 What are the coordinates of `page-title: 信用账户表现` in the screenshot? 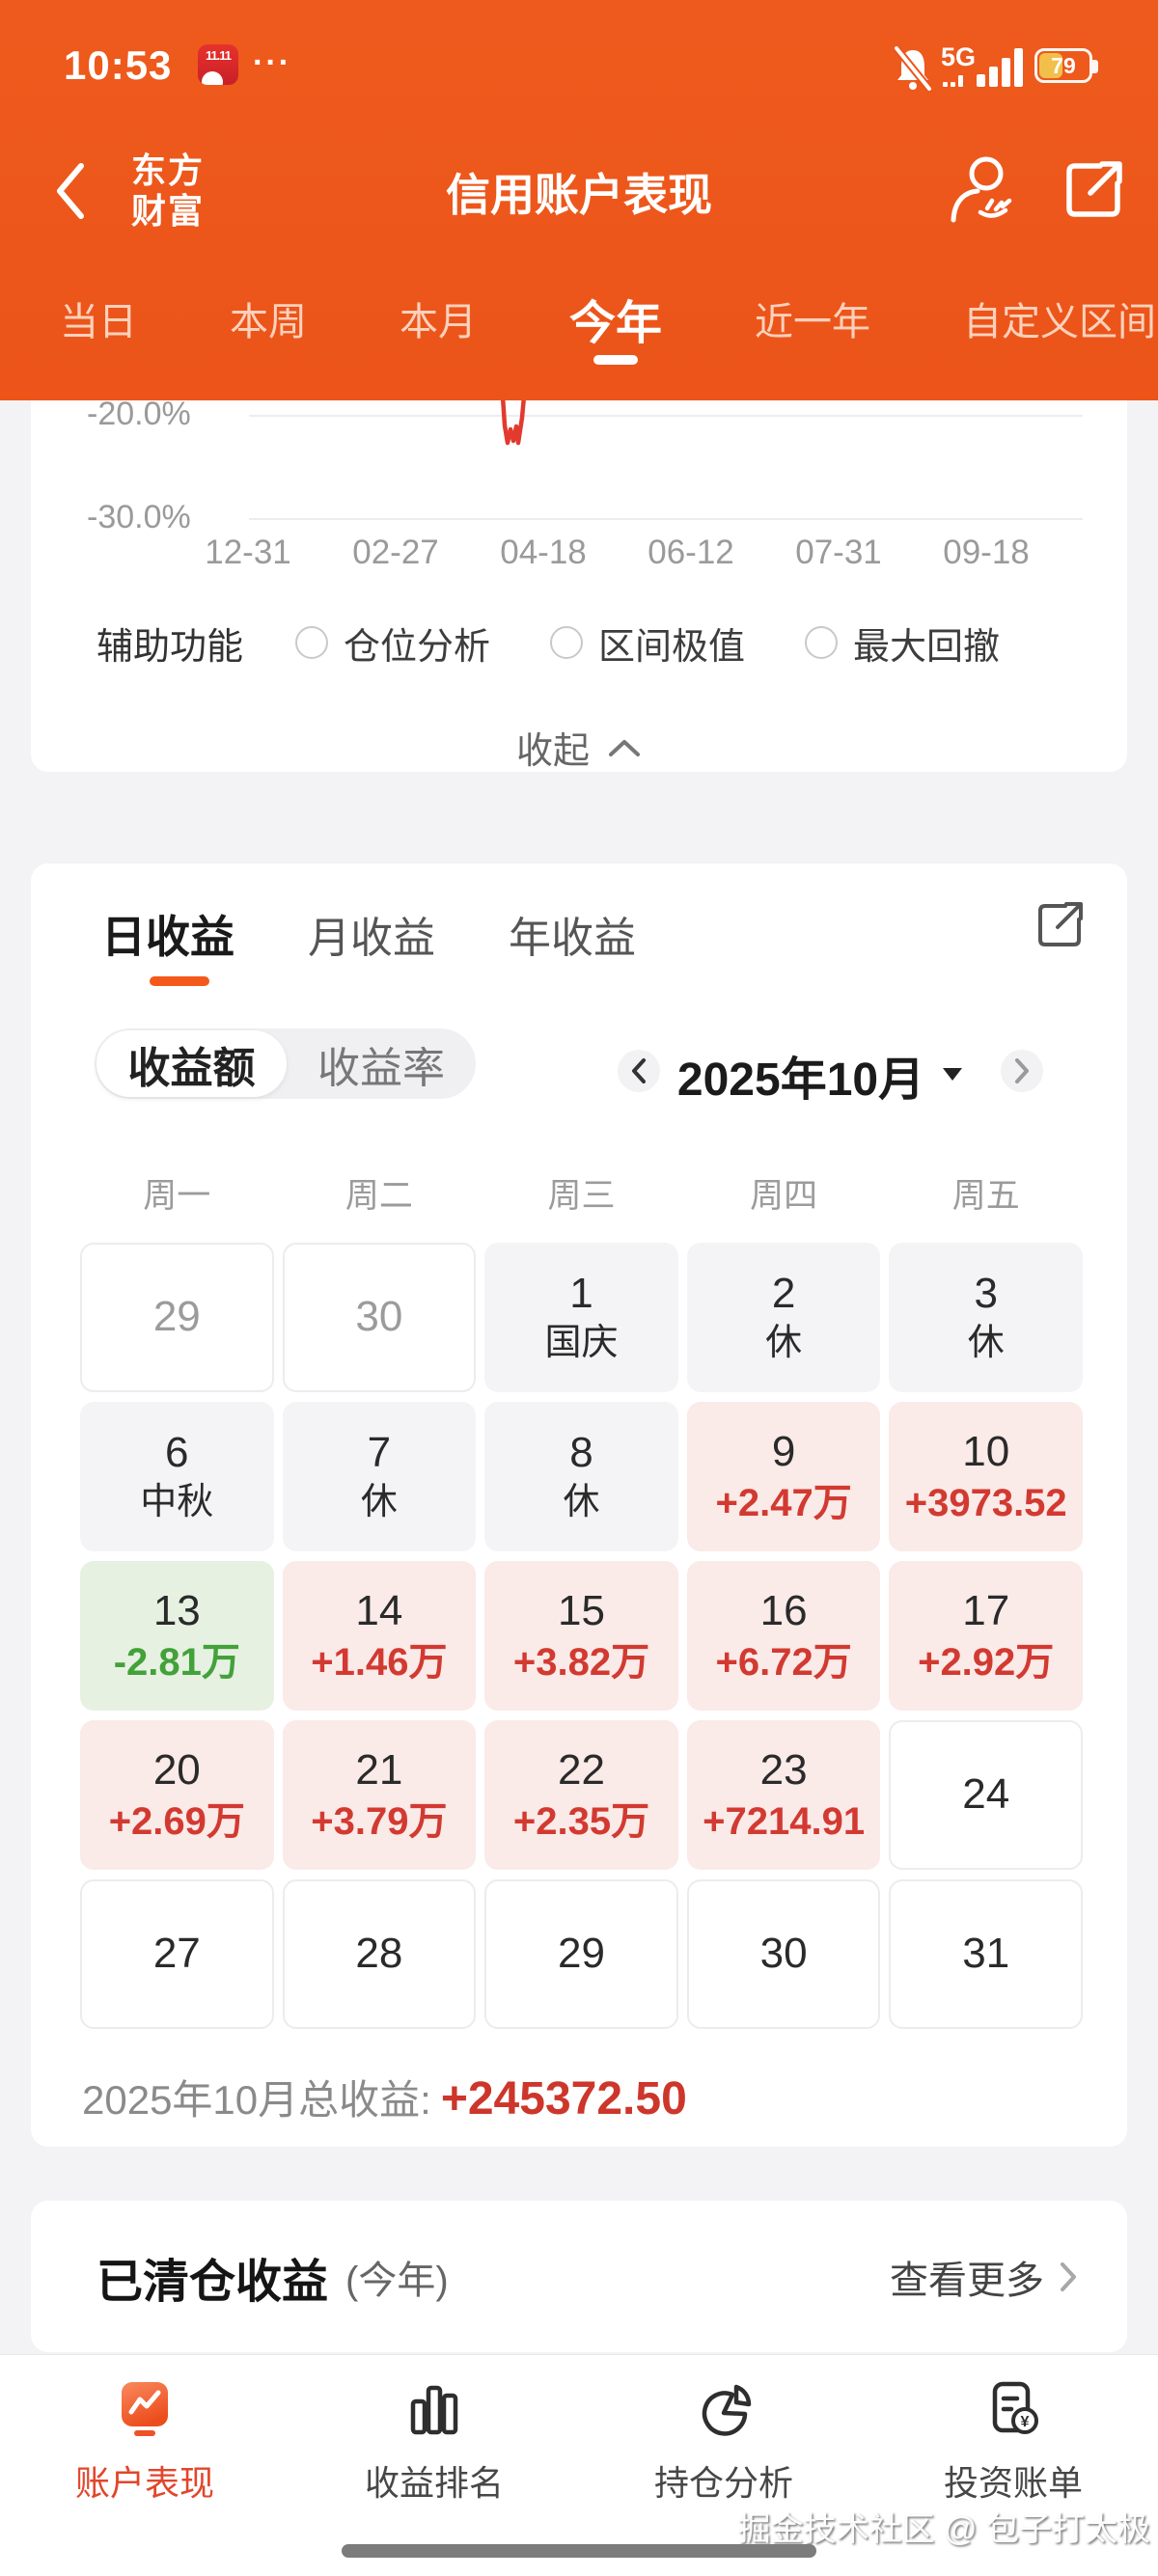 It's located at (579, 195).